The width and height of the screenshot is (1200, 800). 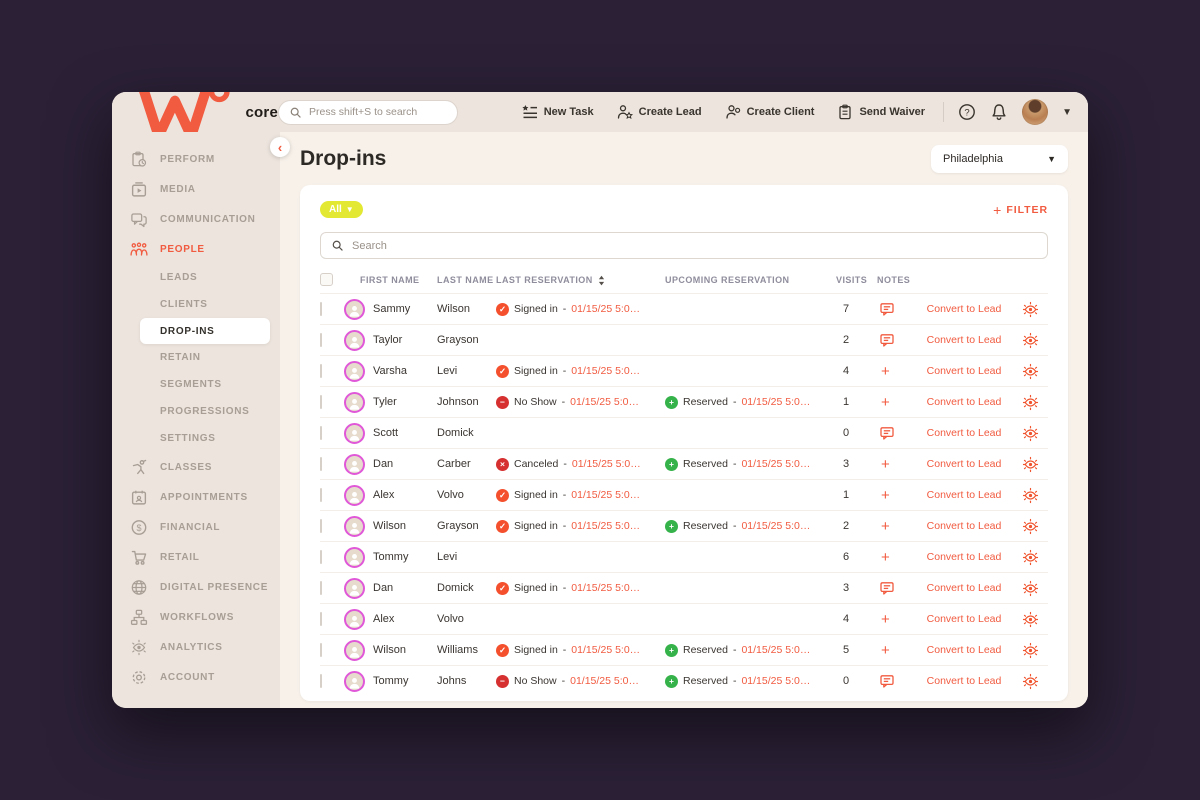 I want to click on sidebar-item-retain: RETAIN, so click(x=196, y=357).